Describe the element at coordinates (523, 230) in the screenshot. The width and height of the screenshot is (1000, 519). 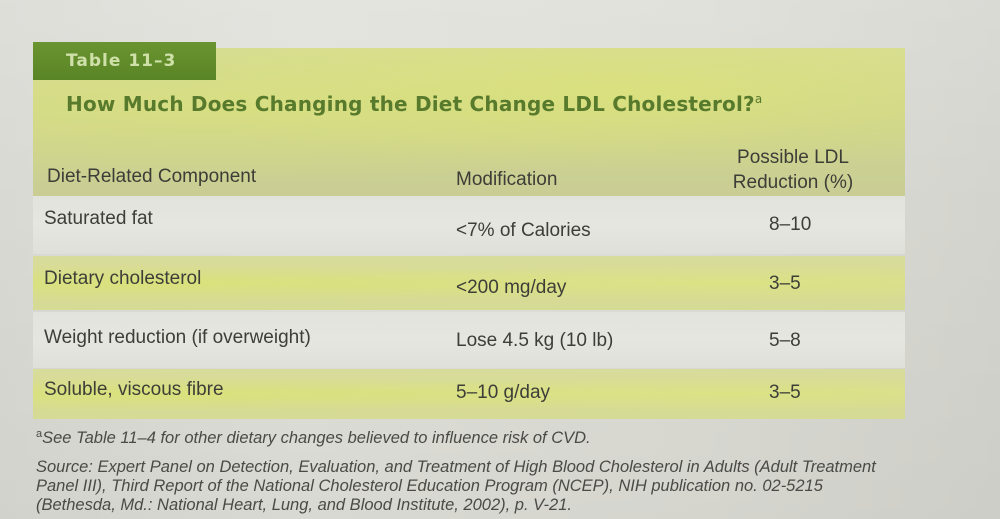
I see `cell-modification: <7% of Calories` at that location.